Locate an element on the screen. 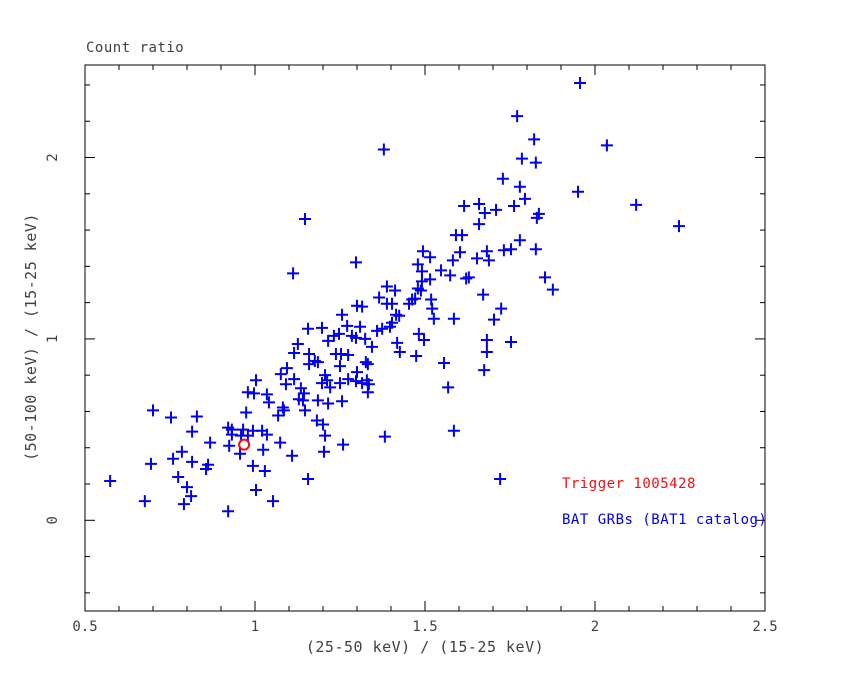 This screenshot has width=850, height=680. x-tick-label: 2.5 is located at coordinates (764, 627).